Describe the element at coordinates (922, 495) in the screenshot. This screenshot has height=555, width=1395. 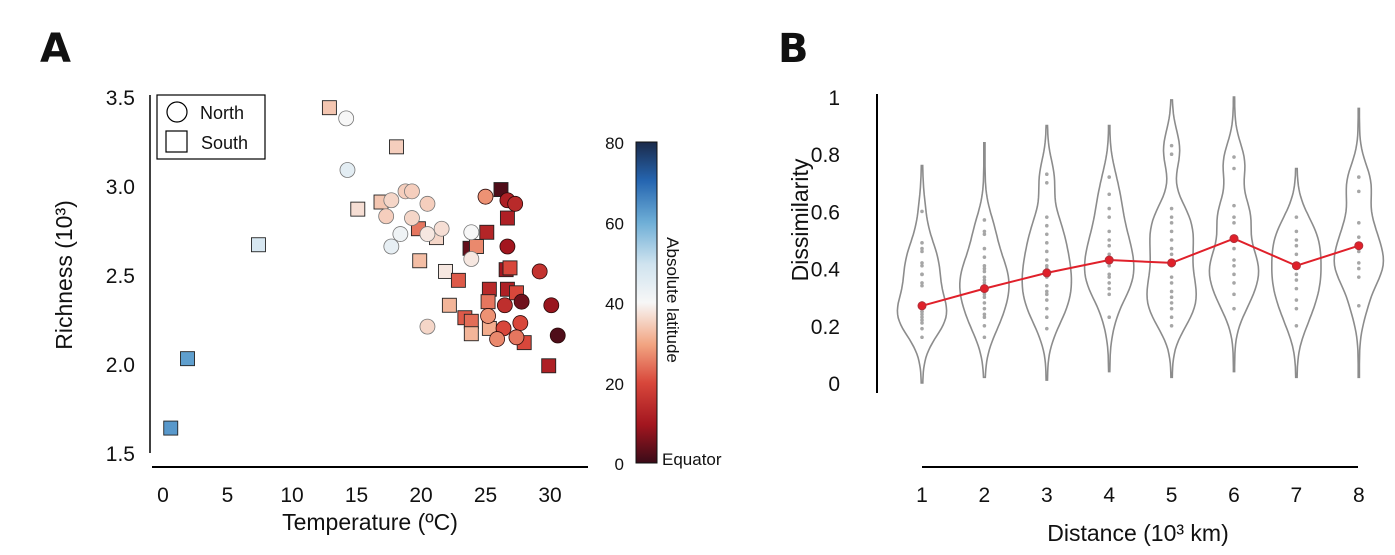
I see `x-tick-label: 1` at that location.